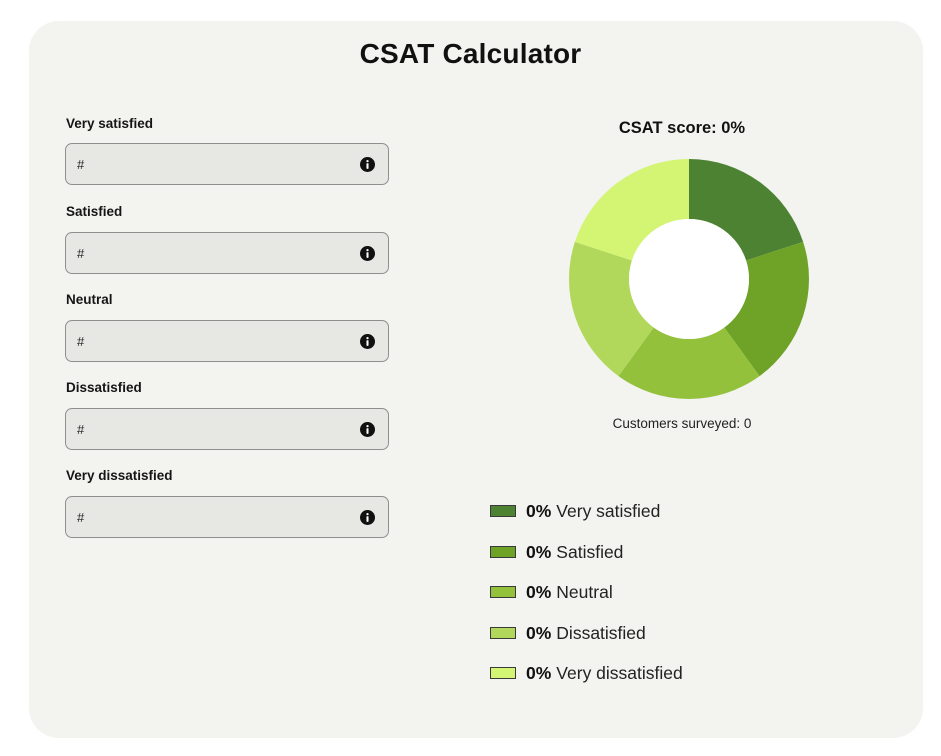 The width and height of the screenshot is (941, 756). I want to click on neutral-input, so click(206, 341).